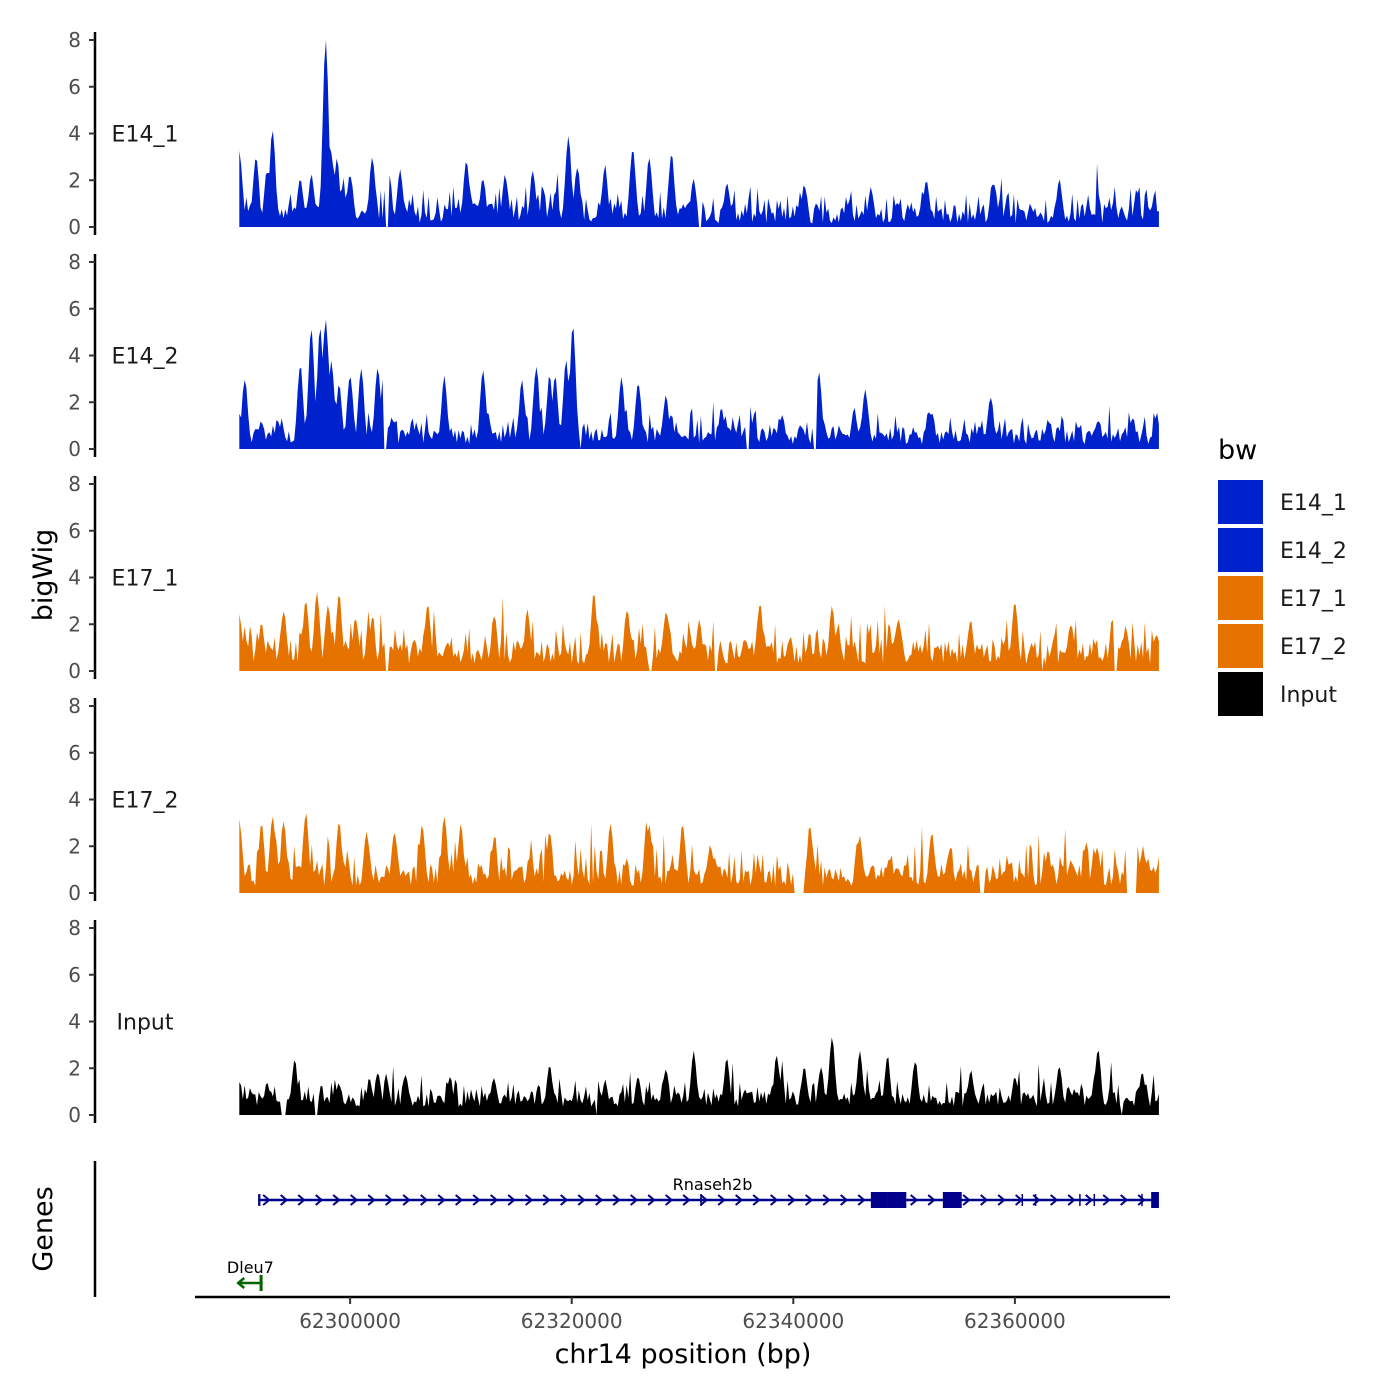 The height and width of the screenshot is (1400, 1400). I want to click on x-tick-label: 62360000, so click(1015, 1321).